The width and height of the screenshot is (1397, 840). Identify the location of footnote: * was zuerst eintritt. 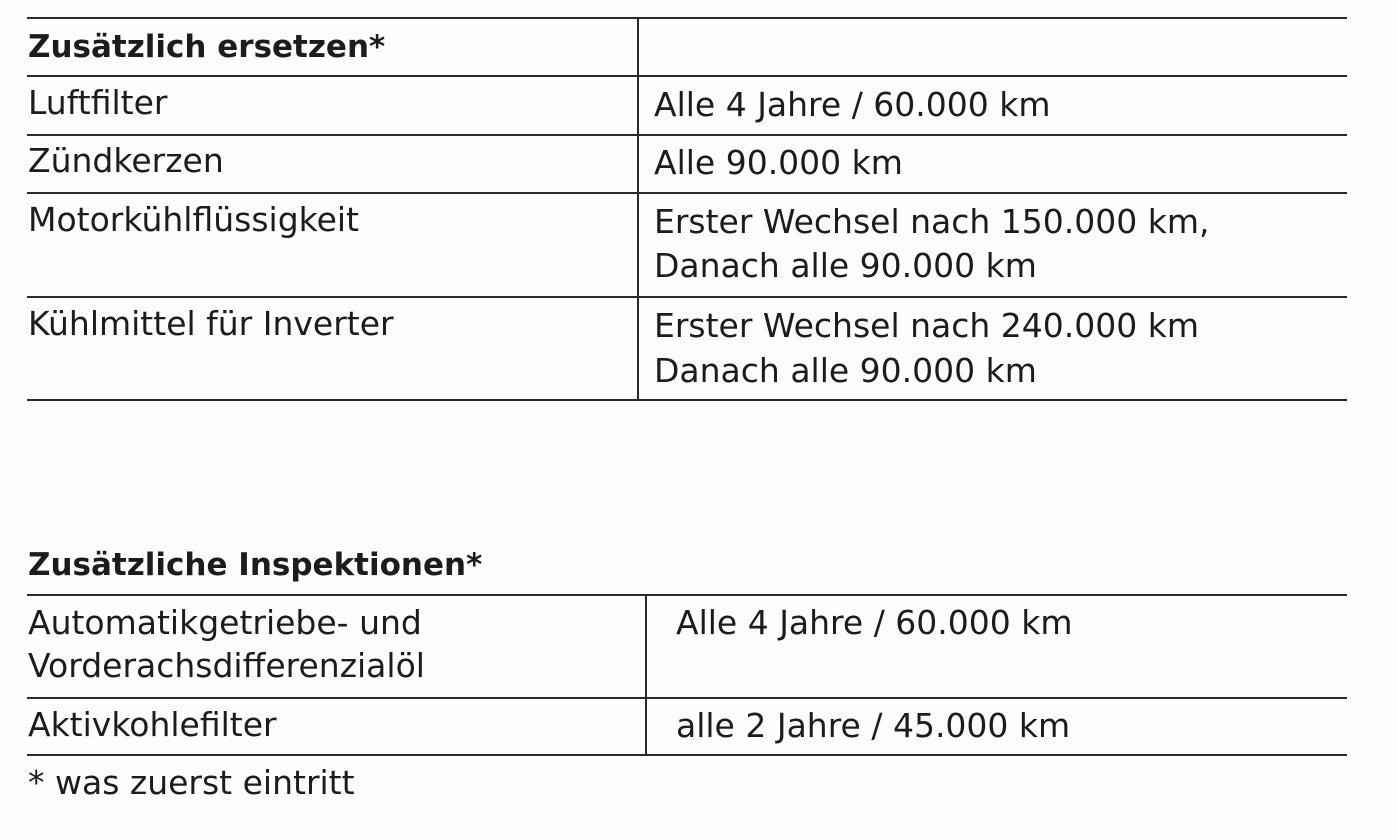
(191, 782).